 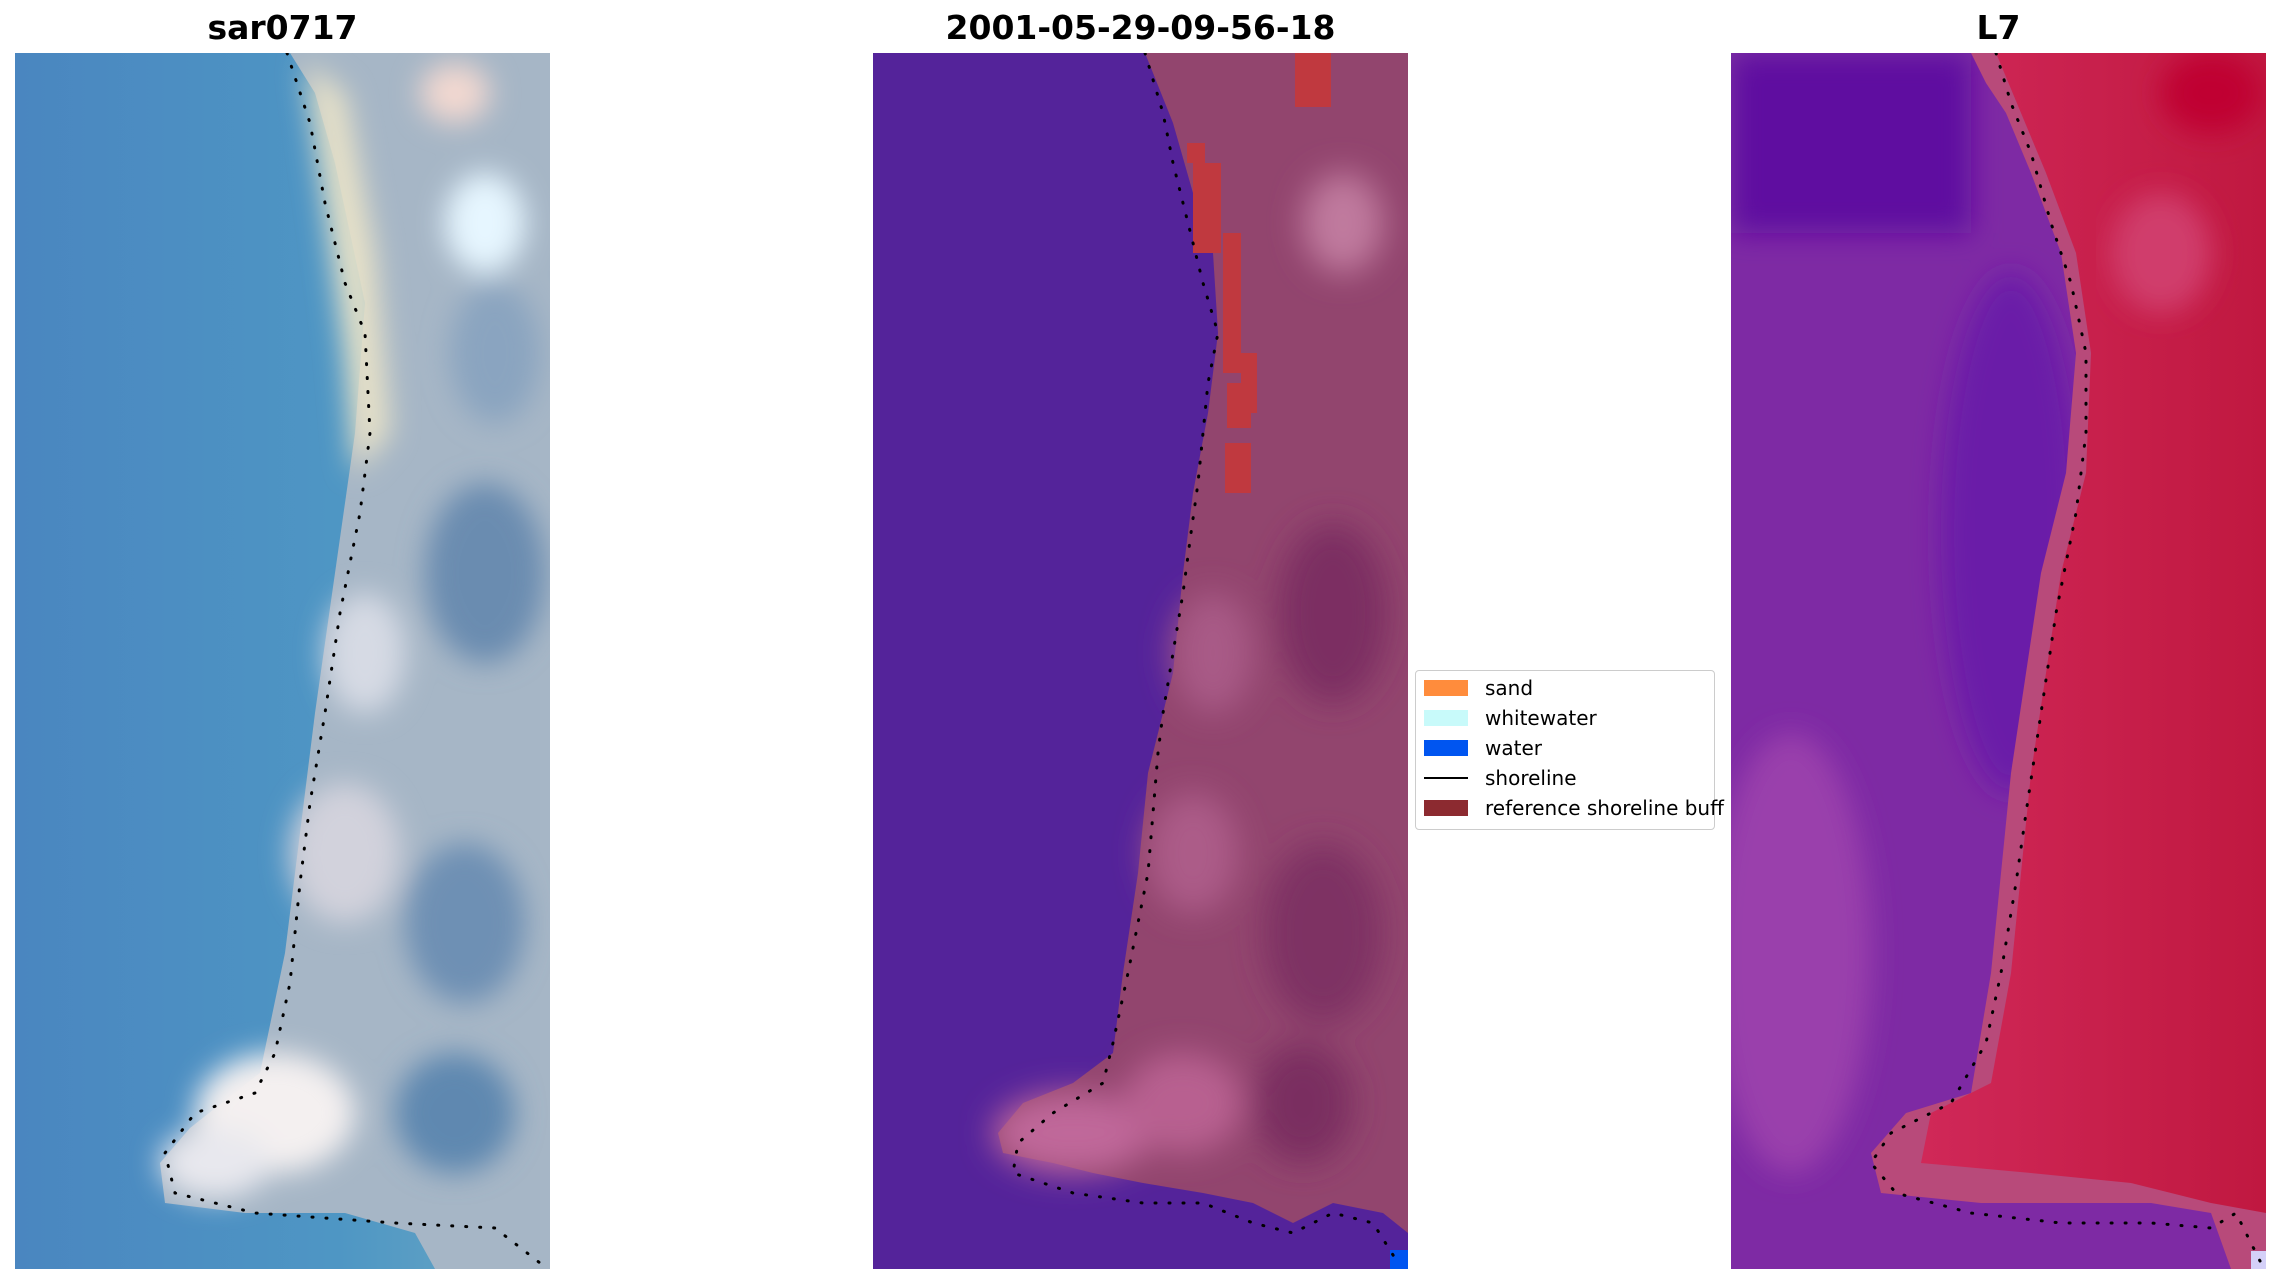 I want to click on legend-swatch-water, so click(x=1446, y=748).